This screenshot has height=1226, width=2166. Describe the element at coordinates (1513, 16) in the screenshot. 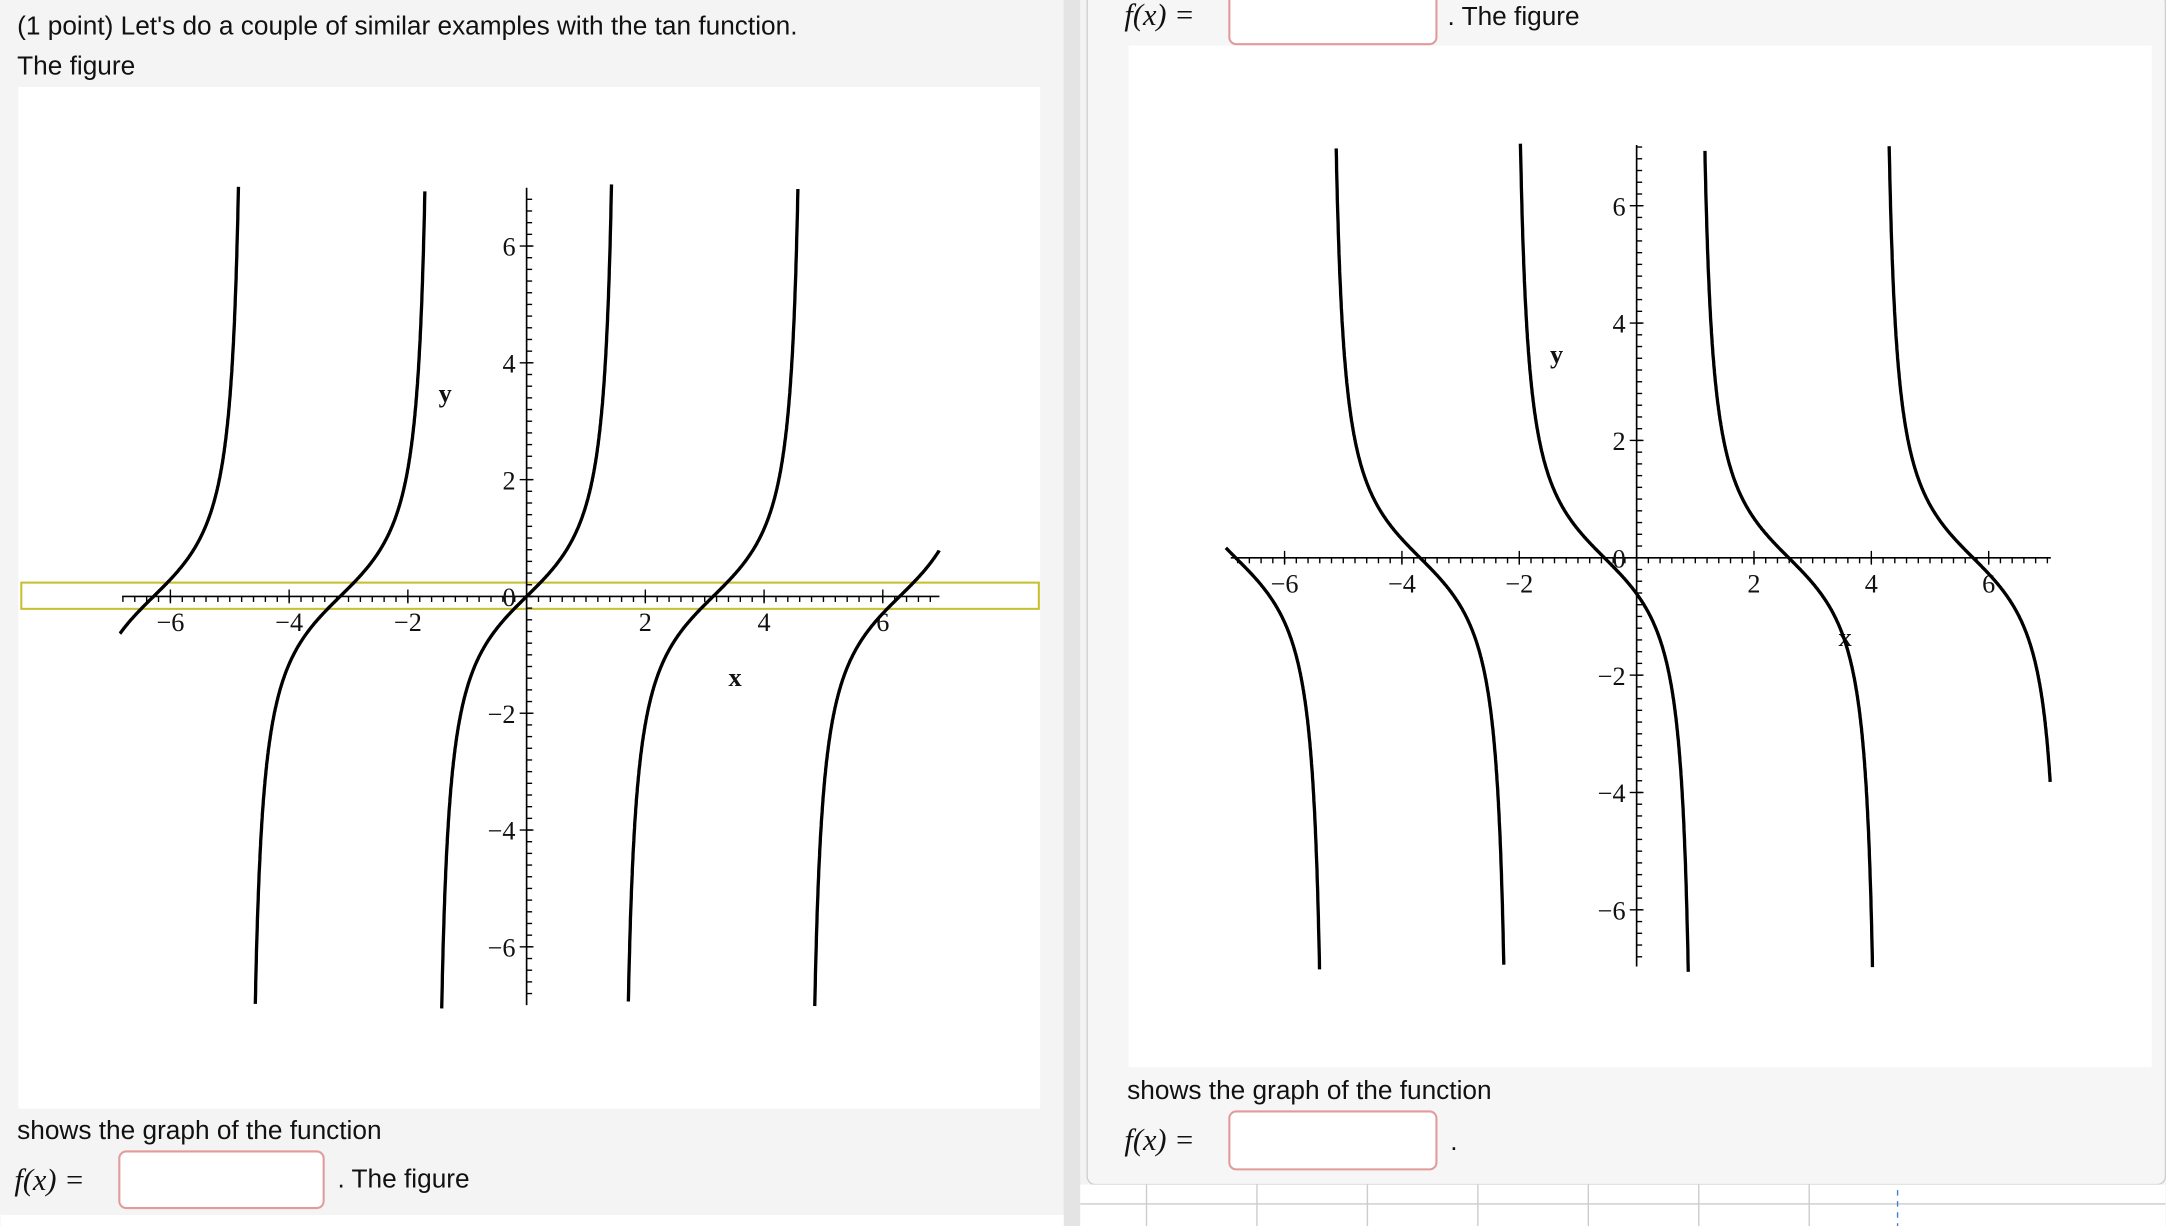

I see `top-next-lead: . The figure` at that location.